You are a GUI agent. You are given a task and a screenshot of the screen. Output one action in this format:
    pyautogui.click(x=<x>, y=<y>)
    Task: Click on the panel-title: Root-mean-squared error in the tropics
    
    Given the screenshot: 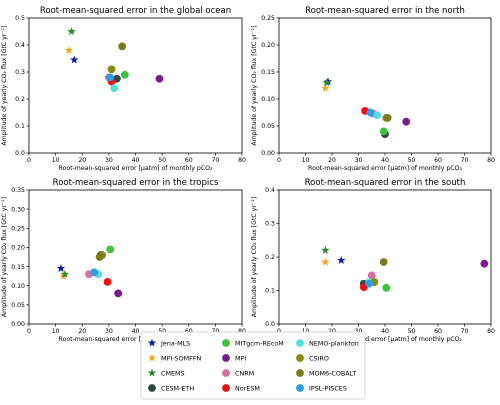 What is the action you would take?
    pyautogui.click(x=136, y=183)
    